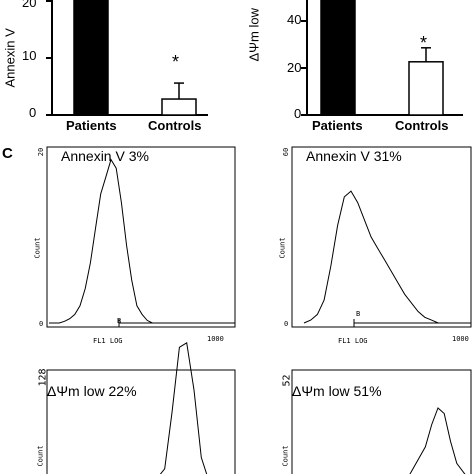  I want to click on bar-chart-1-category-patients: Patients, so click(91, 125).